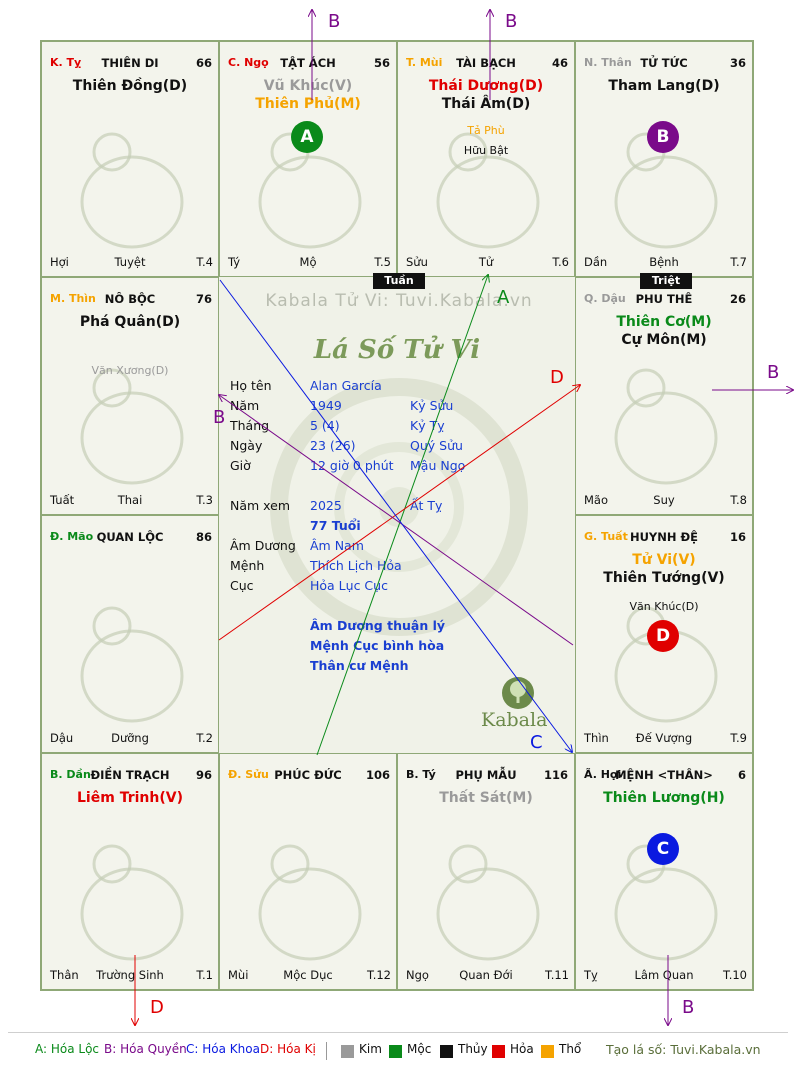 The width and height of the screenshot is (796, 1070). What do you see at coordinates (130, 537) in the screenshot?
I see `palace-name: QUAN LỘC` at bounding box center [130, 537].